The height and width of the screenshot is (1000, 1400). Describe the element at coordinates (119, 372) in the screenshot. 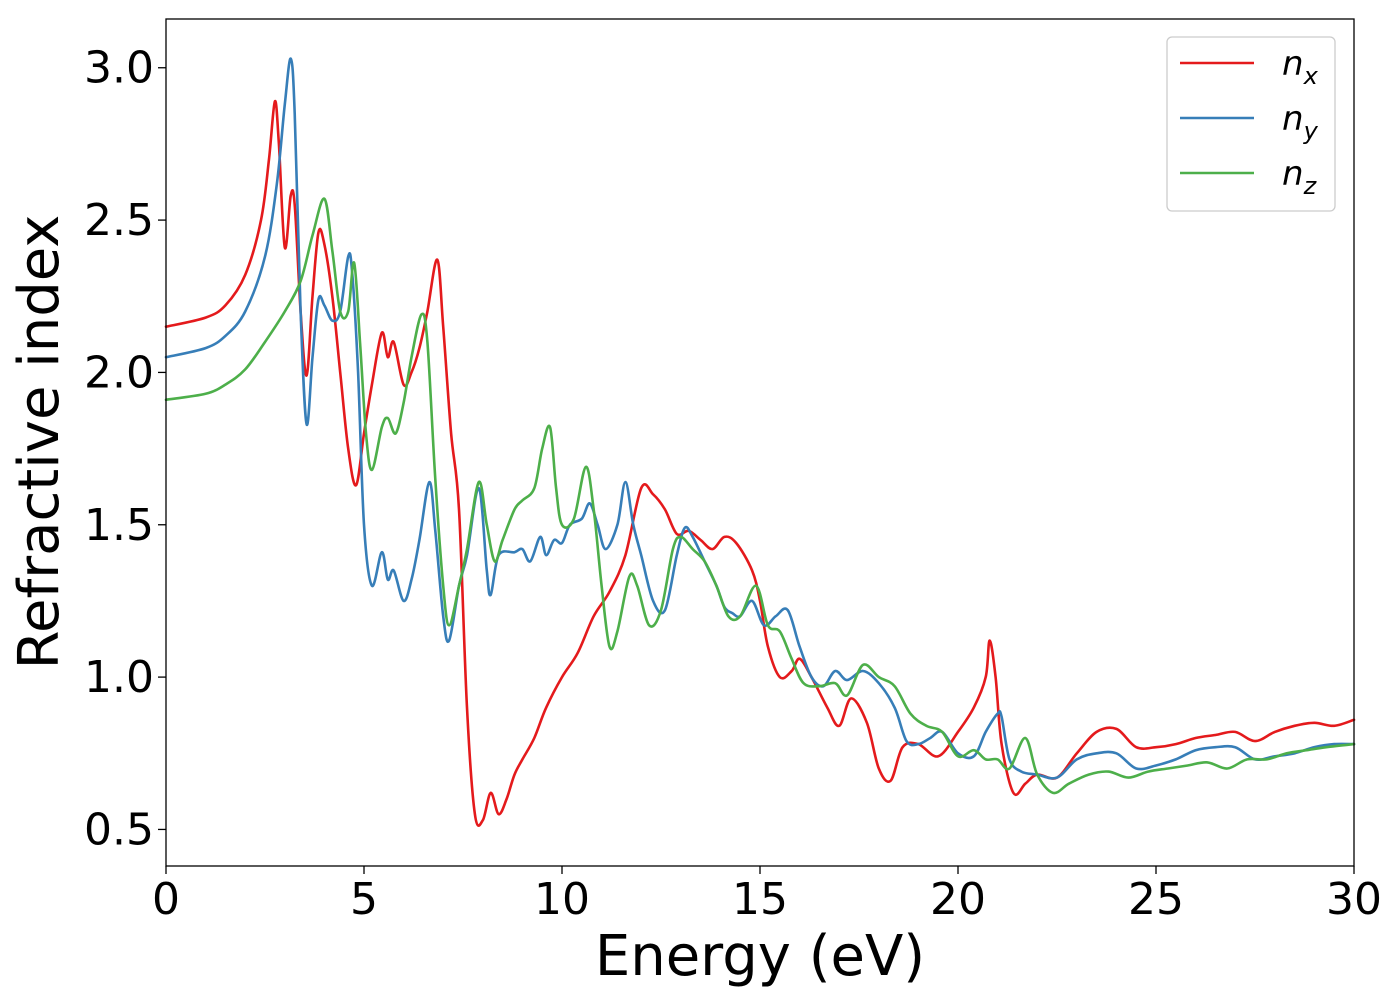

I see `y-tick-label: 2.0` at that location.